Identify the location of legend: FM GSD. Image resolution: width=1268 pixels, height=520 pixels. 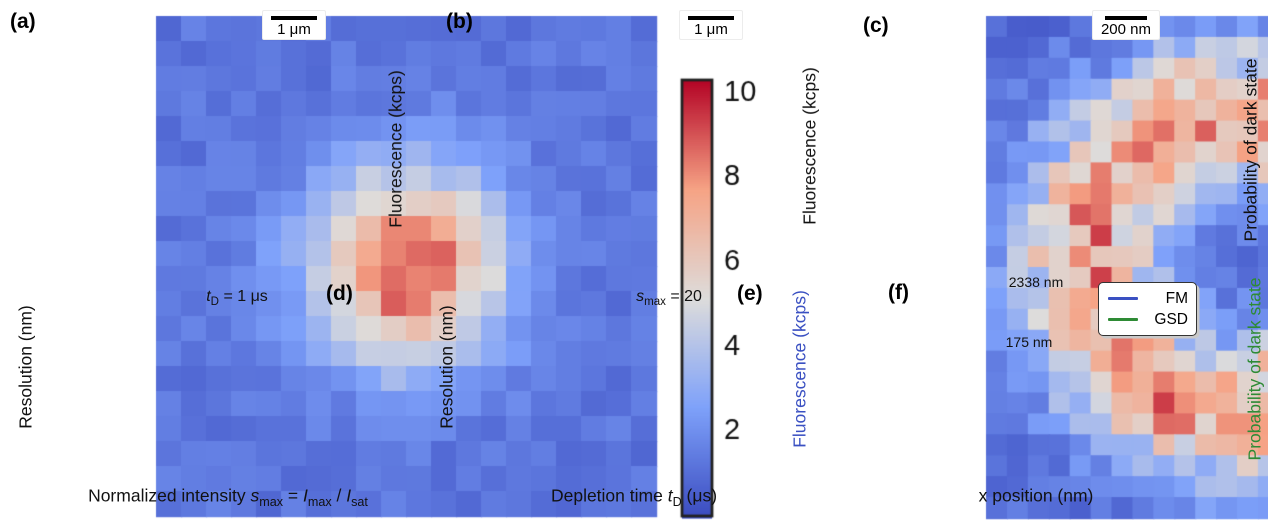
(1147, 309).